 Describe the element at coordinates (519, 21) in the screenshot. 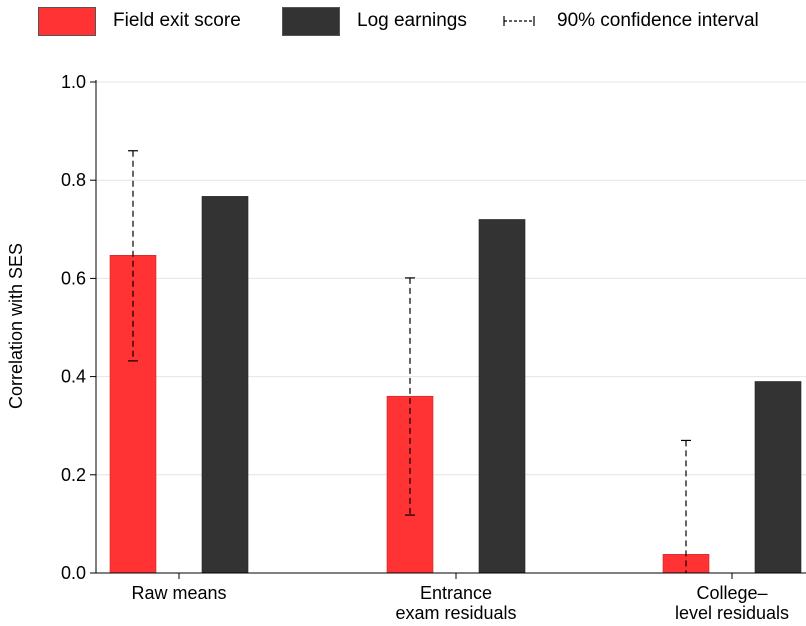

I see `error-bar-icon` at that location.